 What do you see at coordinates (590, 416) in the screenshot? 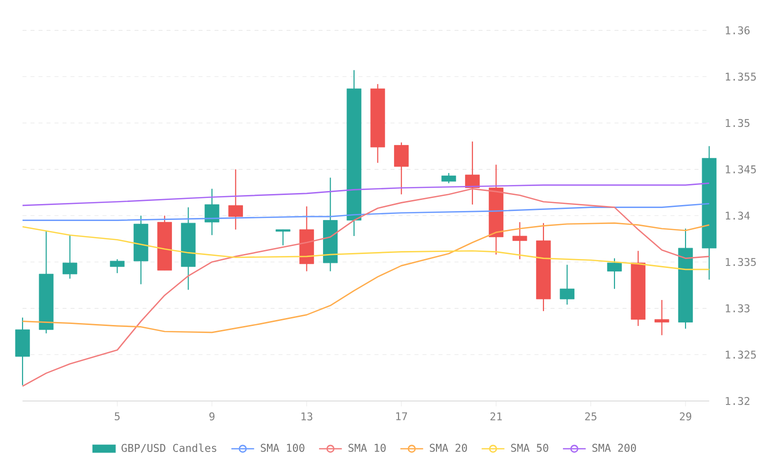
I see `x-tick-label: 25` at bounding box center [590, 416].